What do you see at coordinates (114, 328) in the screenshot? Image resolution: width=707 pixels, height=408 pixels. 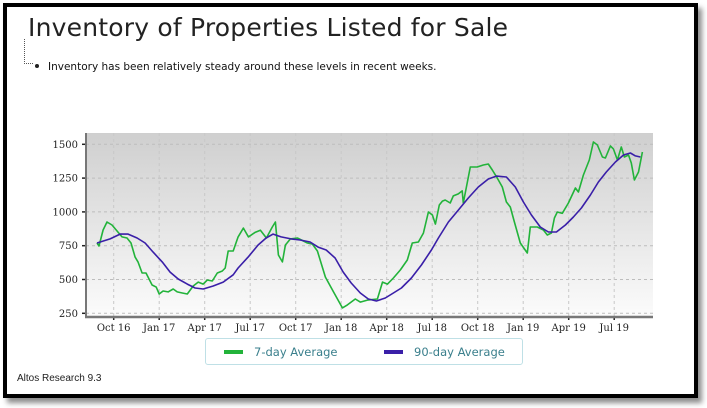 I see `svg-text: Oct 16` at bounding box center [114, 328].